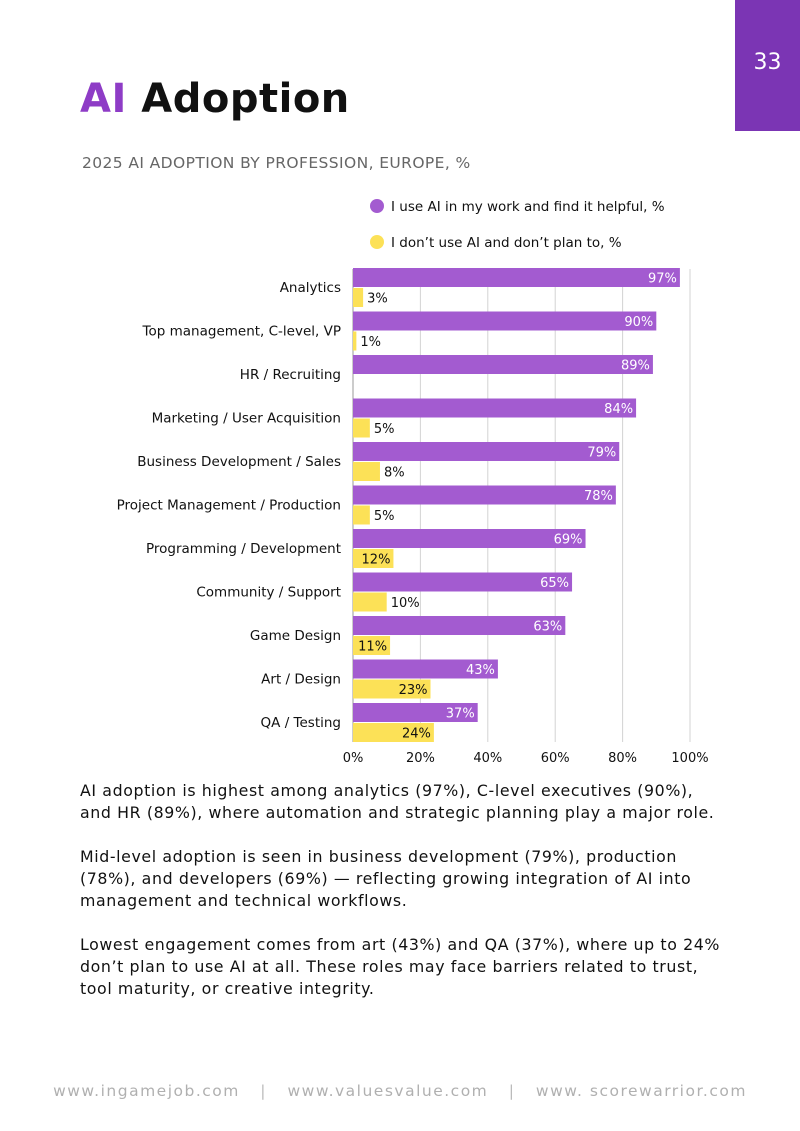  I want to click on value-label-no-ai: 23%, so click(413, 690).